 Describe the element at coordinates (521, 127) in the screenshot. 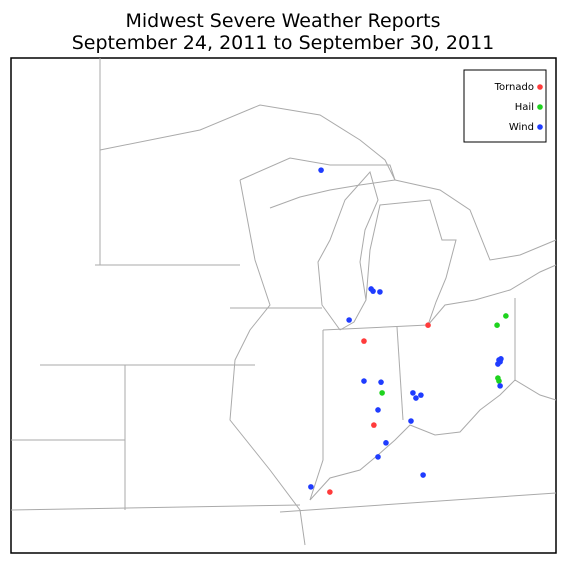

I see `legend-label: Wind` at that location.